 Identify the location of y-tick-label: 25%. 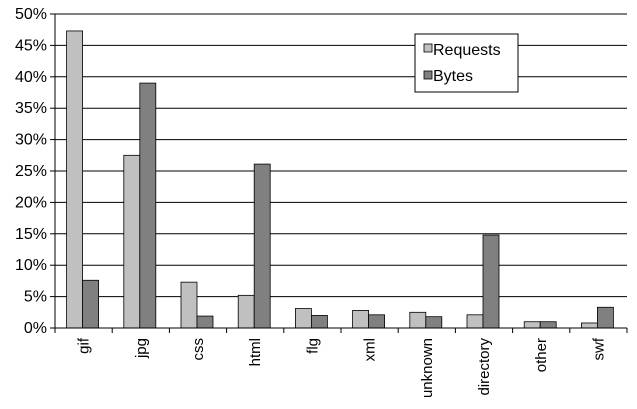
(31, 171).